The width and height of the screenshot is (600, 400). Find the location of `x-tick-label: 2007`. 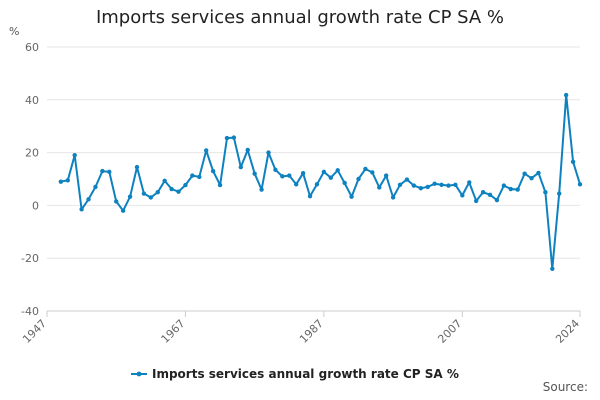

x-tick-label: 2007 is located at coordinates (449, 331).